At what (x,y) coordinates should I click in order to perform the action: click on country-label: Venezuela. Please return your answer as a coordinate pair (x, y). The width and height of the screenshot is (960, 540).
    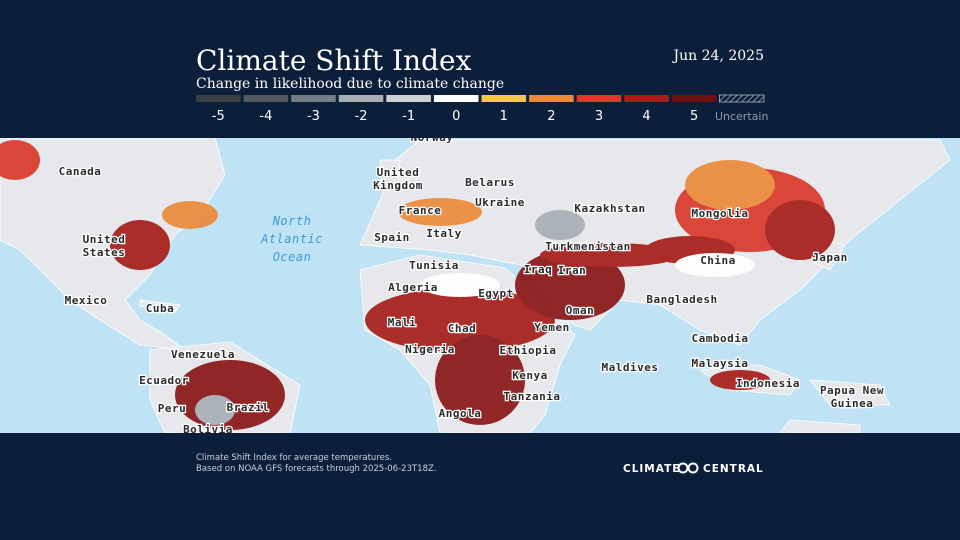
    Looking at the image, I should click on (203, 354).